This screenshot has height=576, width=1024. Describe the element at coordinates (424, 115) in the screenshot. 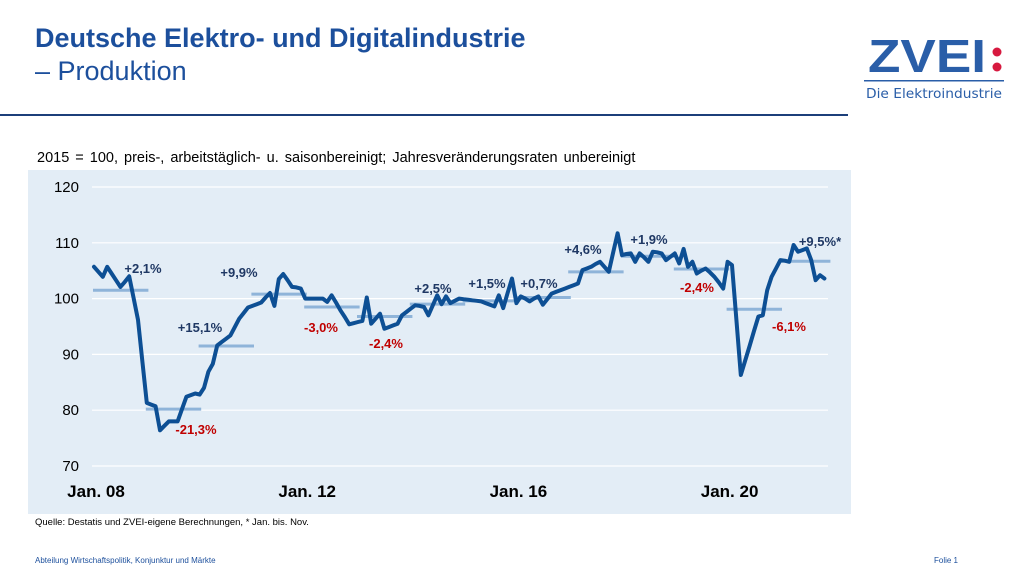

I see `title-divider` at that location.